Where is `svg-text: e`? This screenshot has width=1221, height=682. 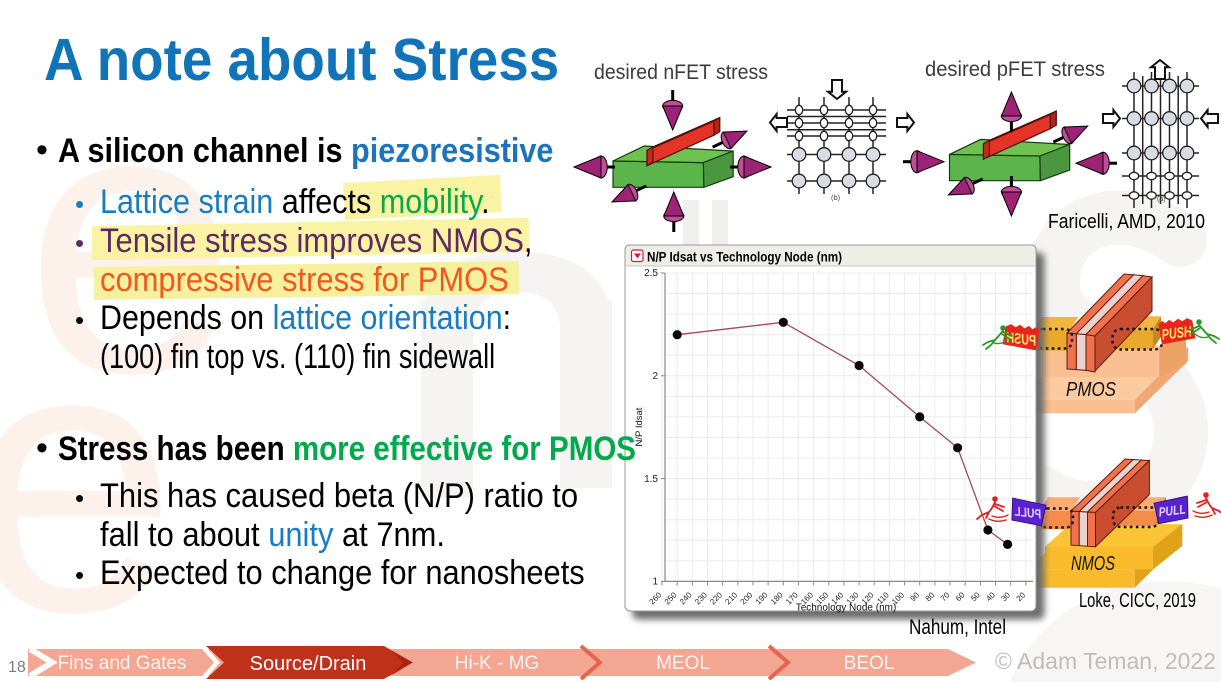 svg-text: e is located at coordinates (88, 474).